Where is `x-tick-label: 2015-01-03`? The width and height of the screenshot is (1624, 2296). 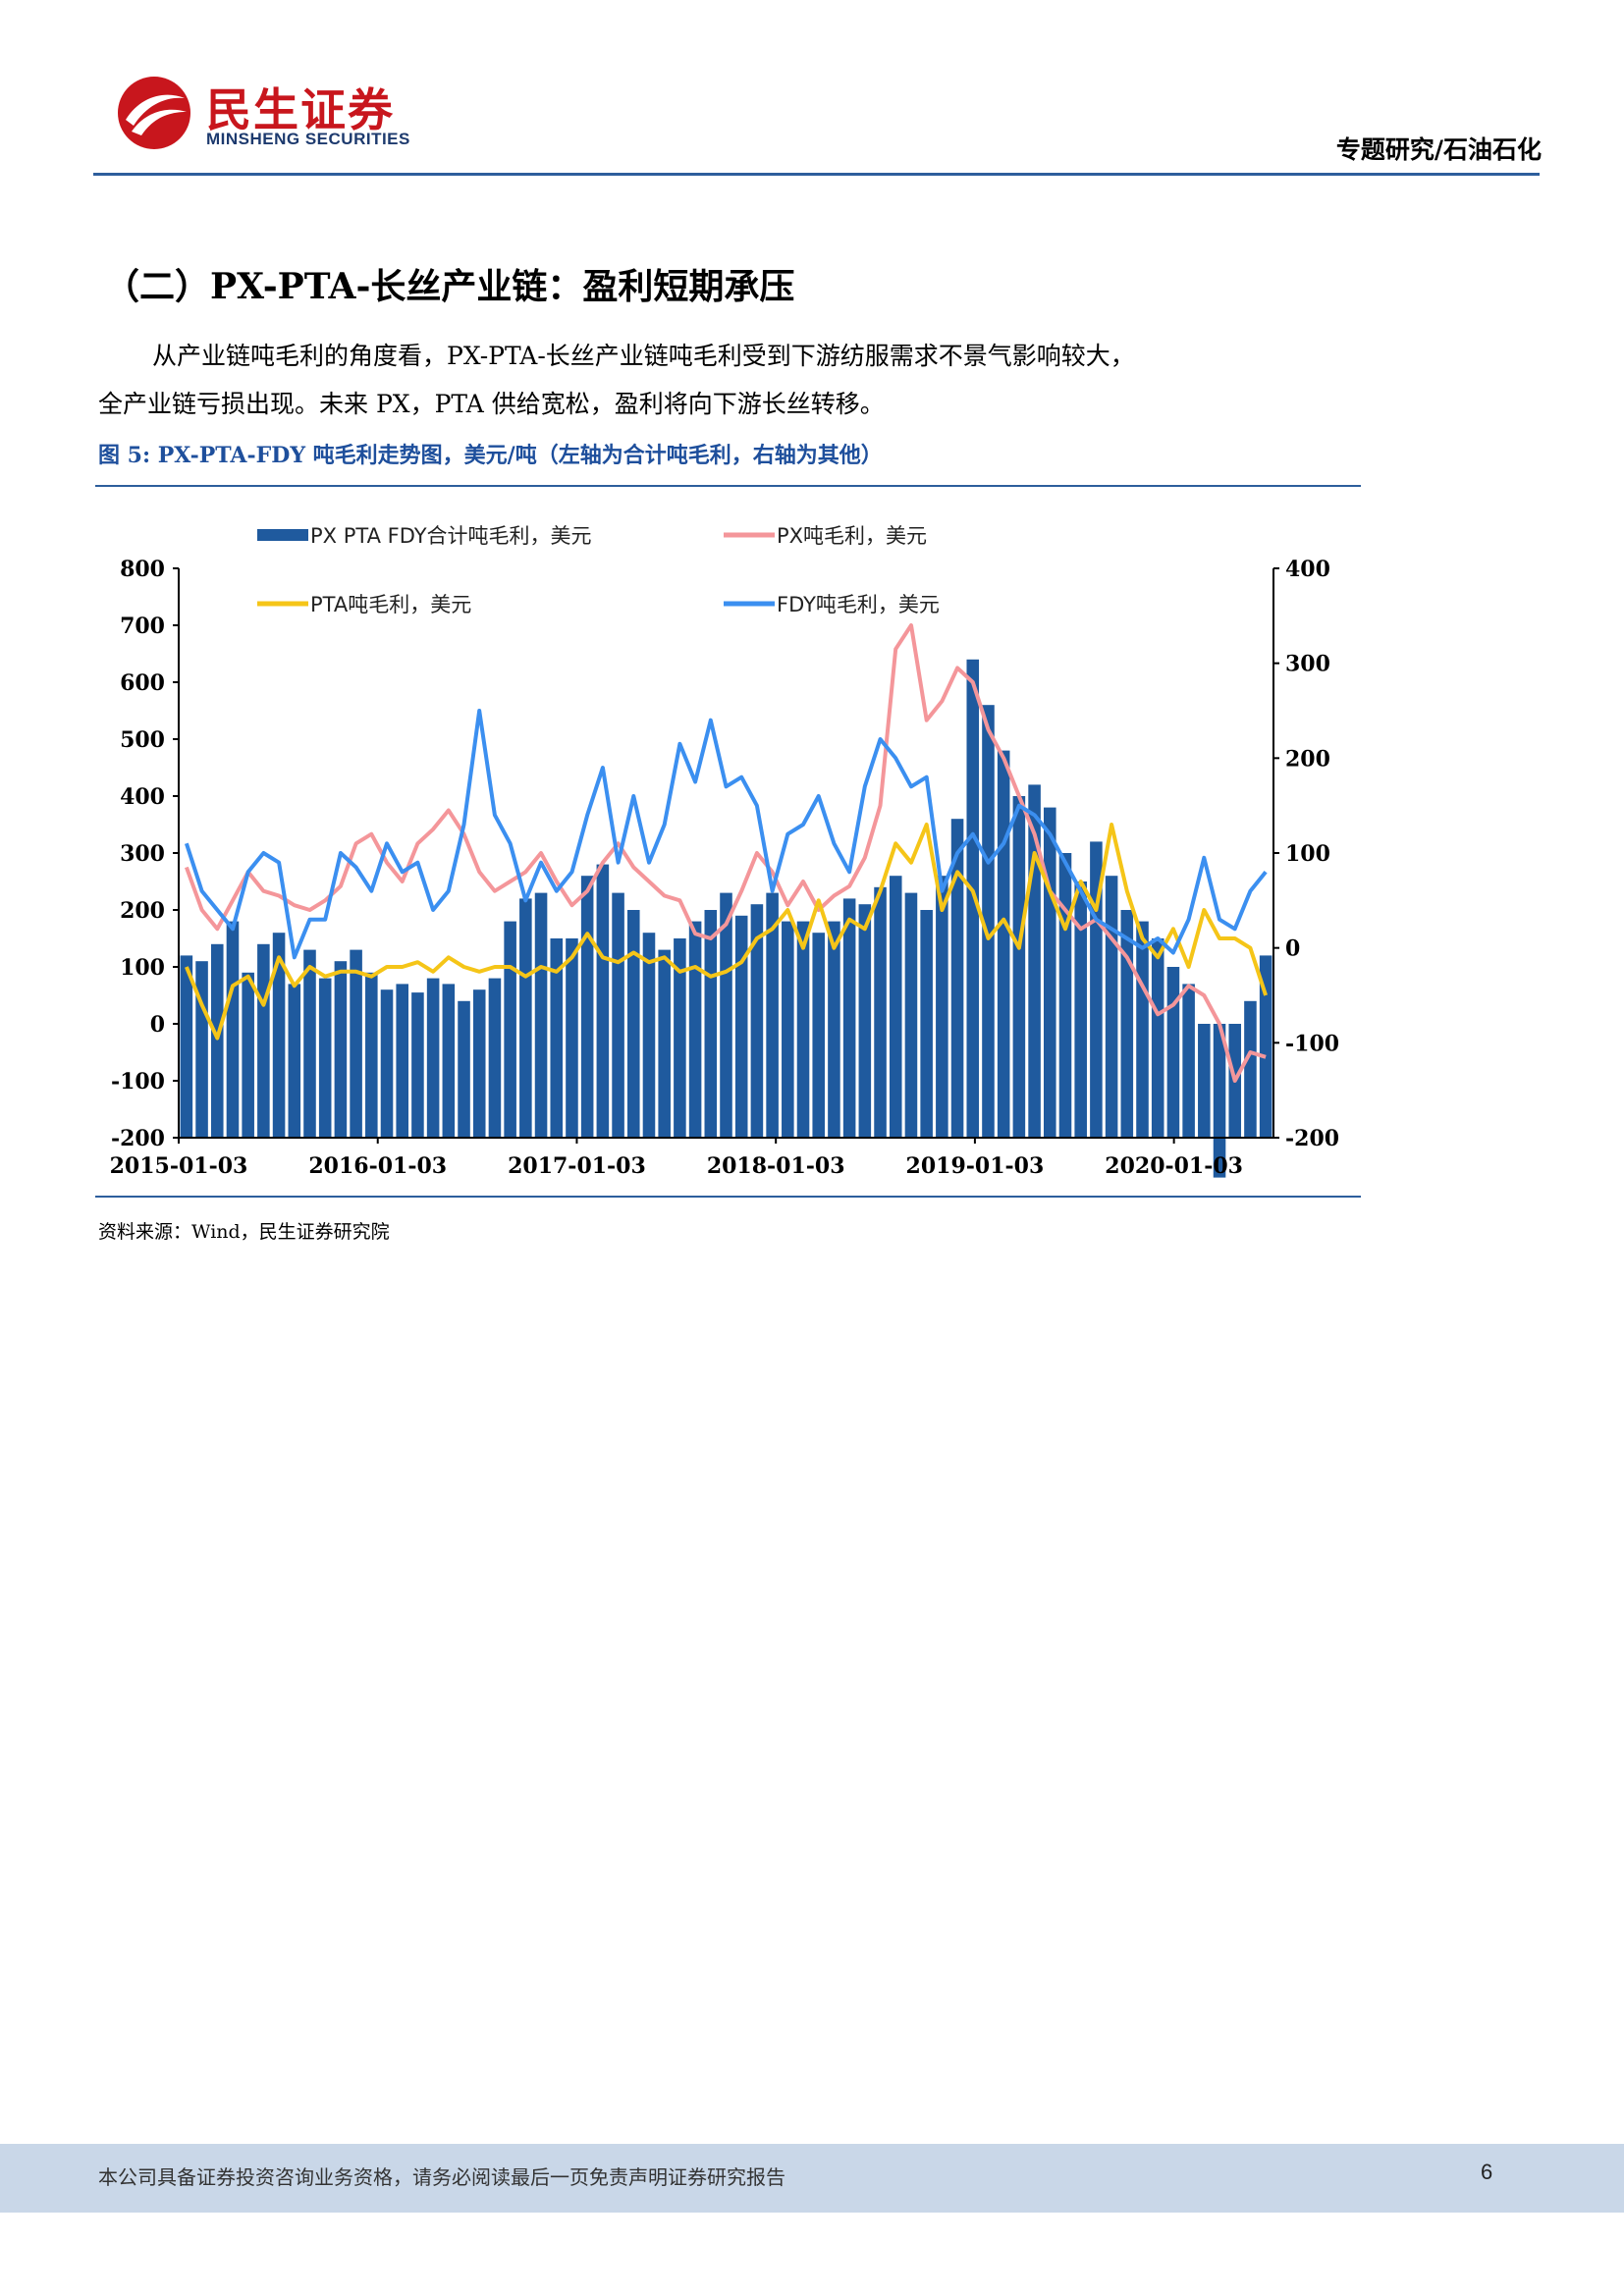 x-tick-label: 2015-01-03 is located at coordinates (179, 1166).